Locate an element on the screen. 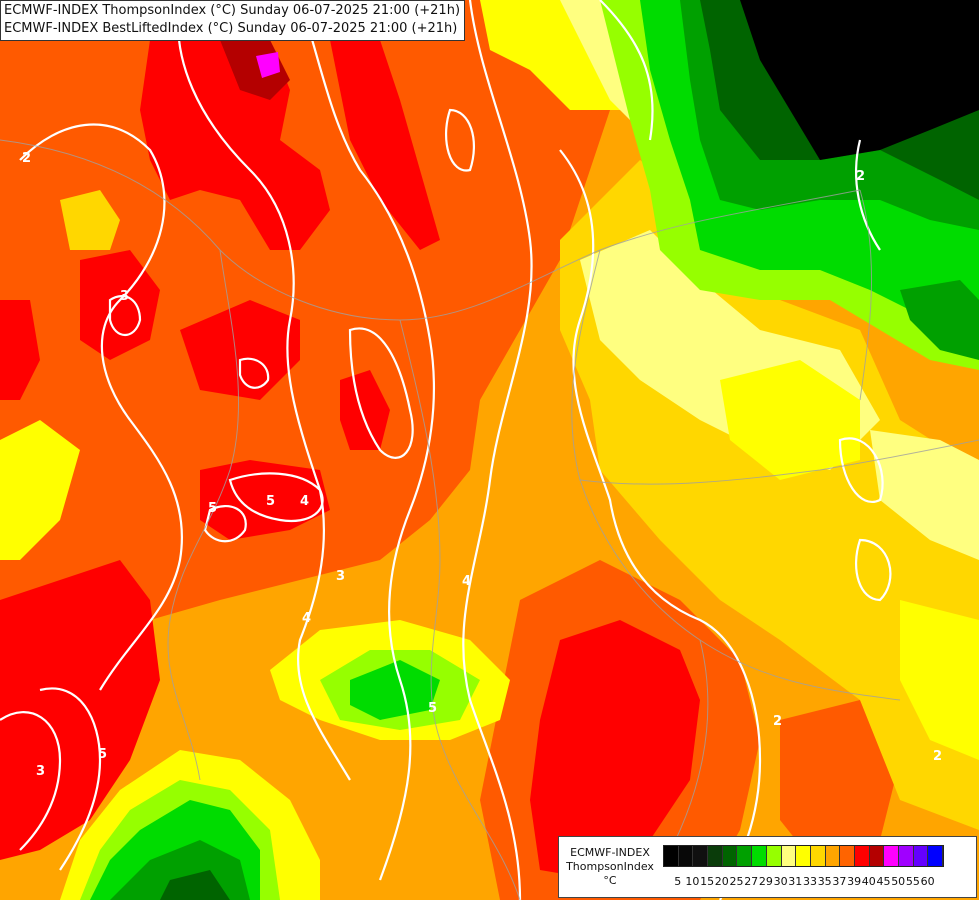  legend-tick-label: 33 is located at coordinates (810, 881).